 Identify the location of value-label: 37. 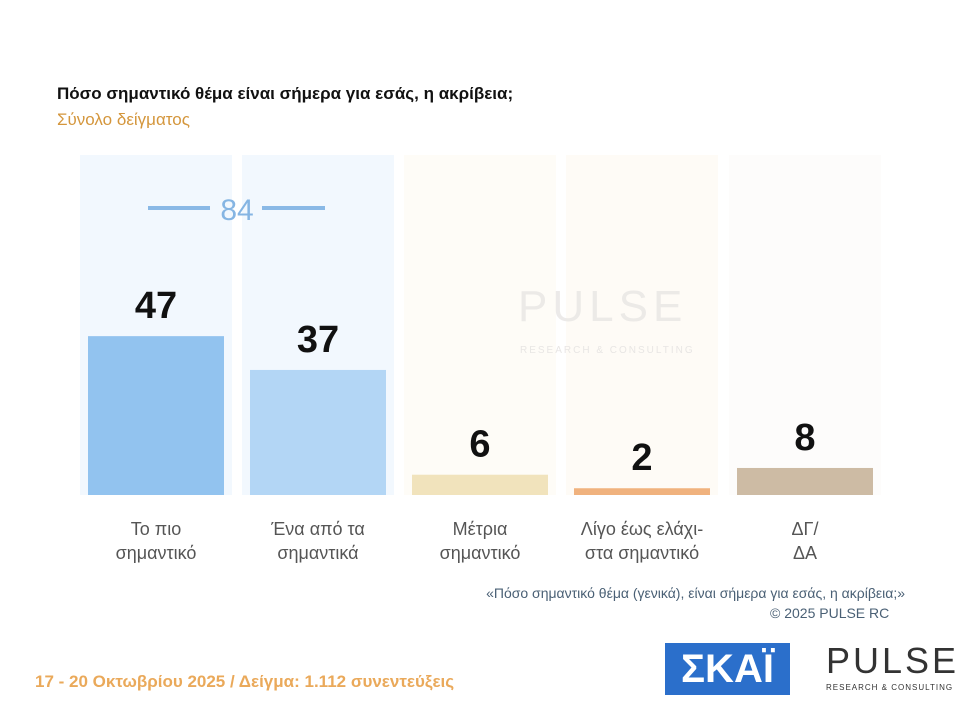
(318, 340).